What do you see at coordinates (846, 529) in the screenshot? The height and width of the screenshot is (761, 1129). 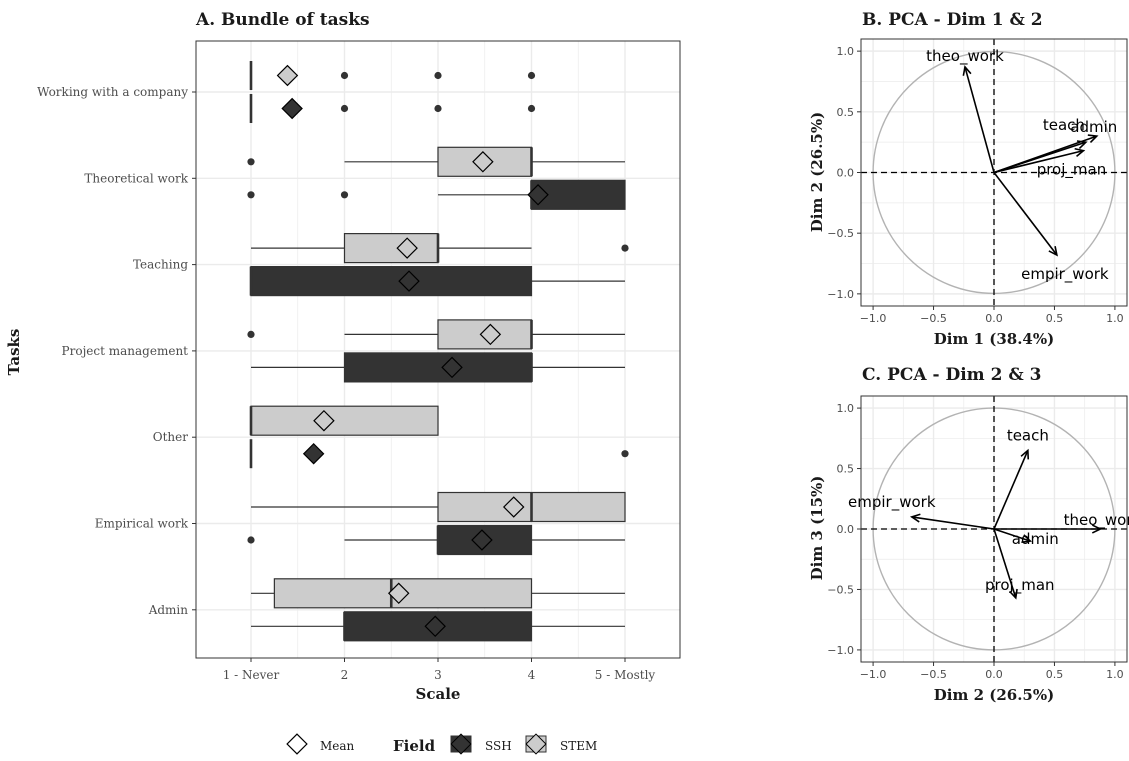 I see `y-tick-label: 0.0` at bounding box center [846, 529].